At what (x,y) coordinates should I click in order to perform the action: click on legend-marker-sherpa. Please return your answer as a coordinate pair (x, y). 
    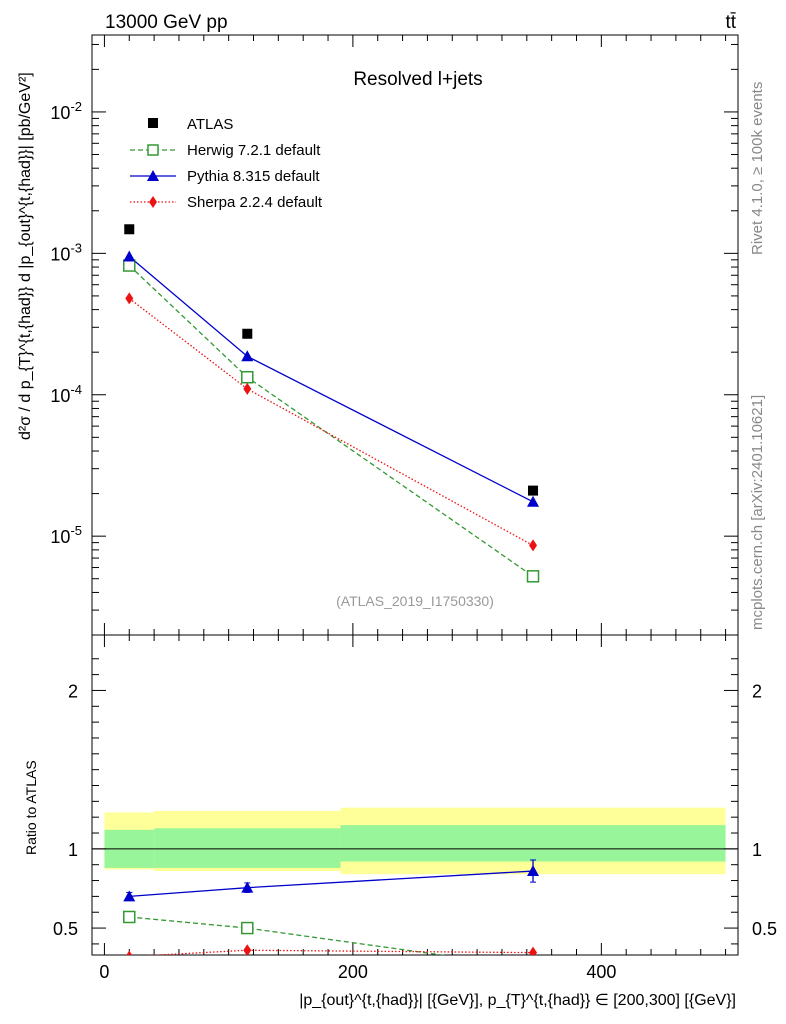
    Looking at the image, I should click on (153, 202).